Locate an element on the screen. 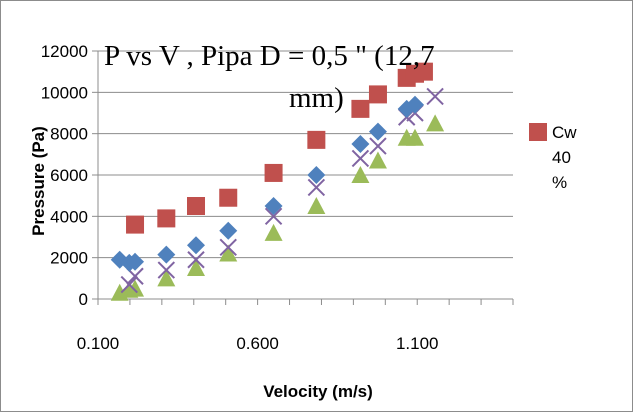 The height and width of the screenshot is (412, 633). chart-title-line-1: P vs V , Pipa D = 0,5 " (12,7 is located at coordinates (269, 56).